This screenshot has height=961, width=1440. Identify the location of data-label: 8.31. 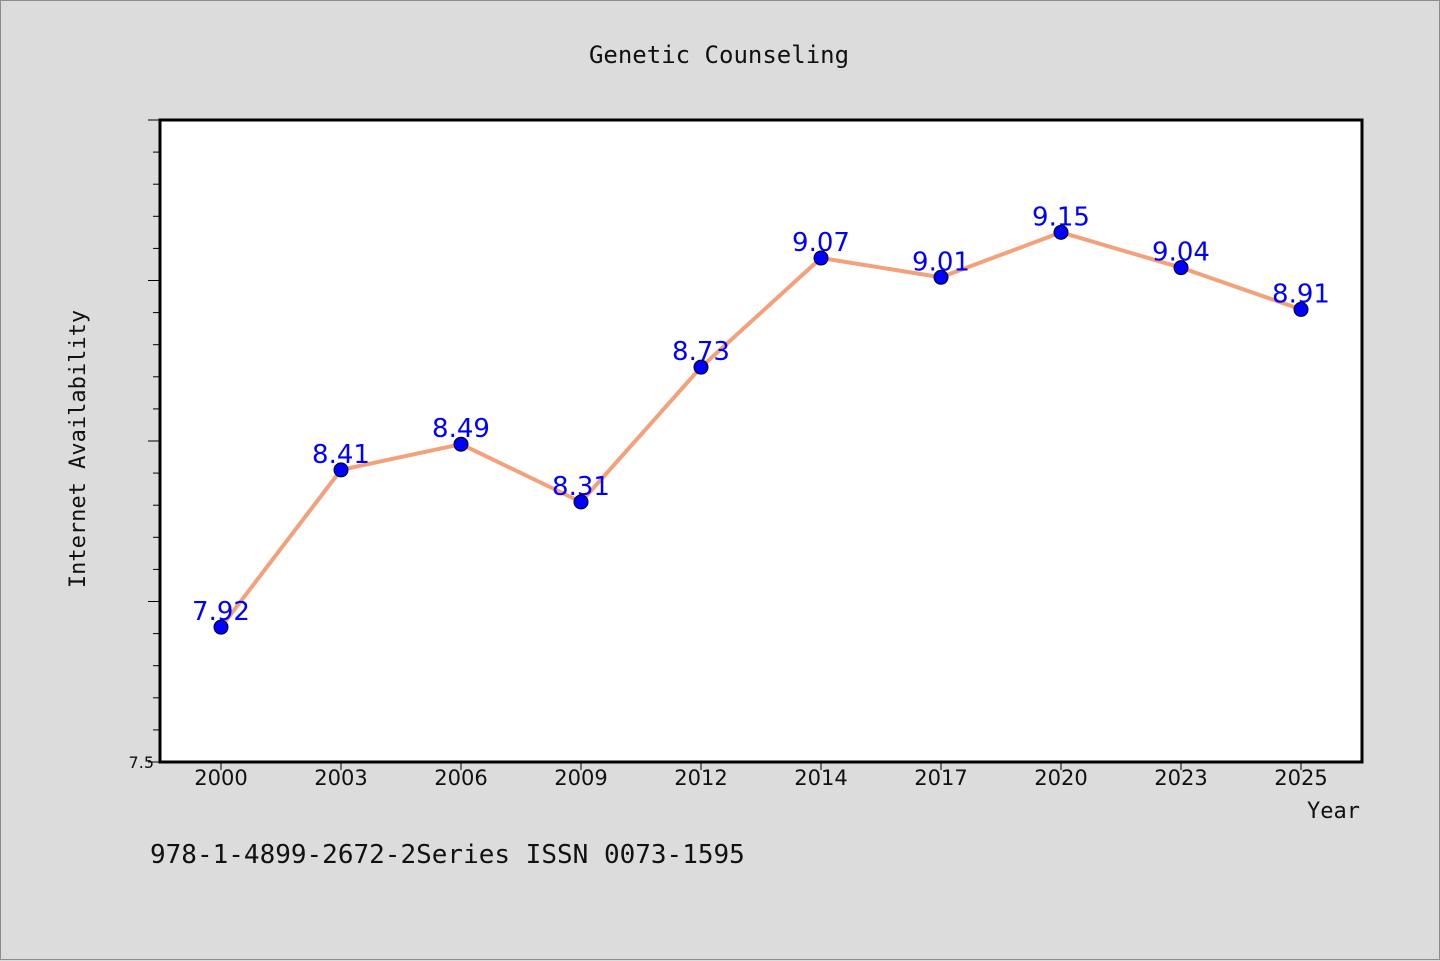
(581, 487).